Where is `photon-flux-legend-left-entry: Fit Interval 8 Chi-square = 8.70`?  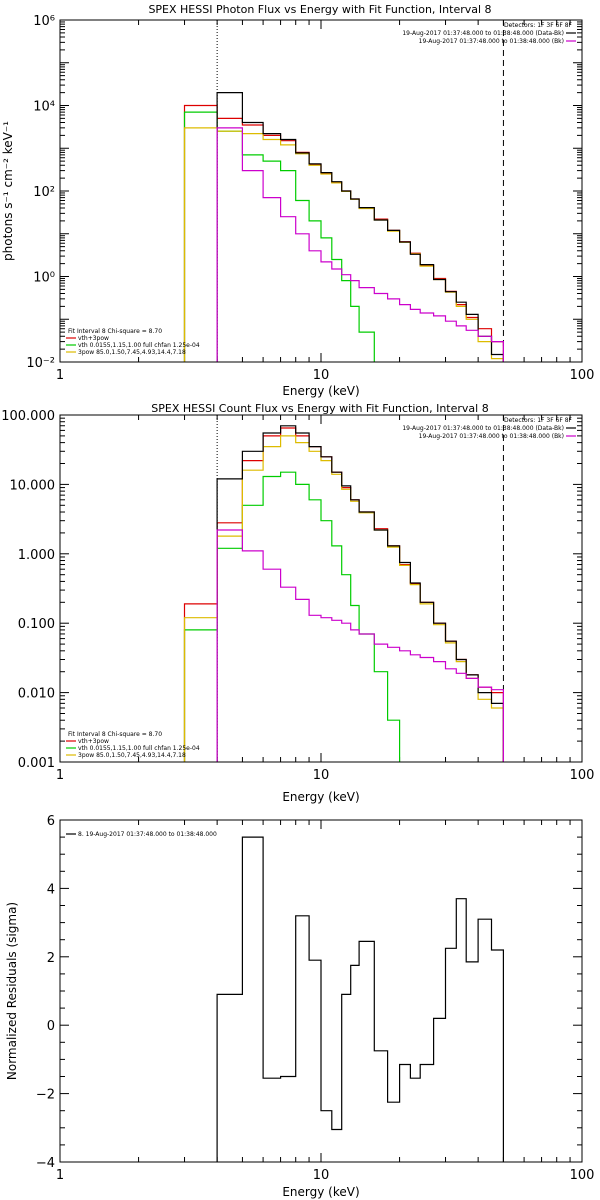 photon-flux-legend-left-entry: Fit Interval 8 Chi-square = 8.70 is located at coordinates (115, 331).